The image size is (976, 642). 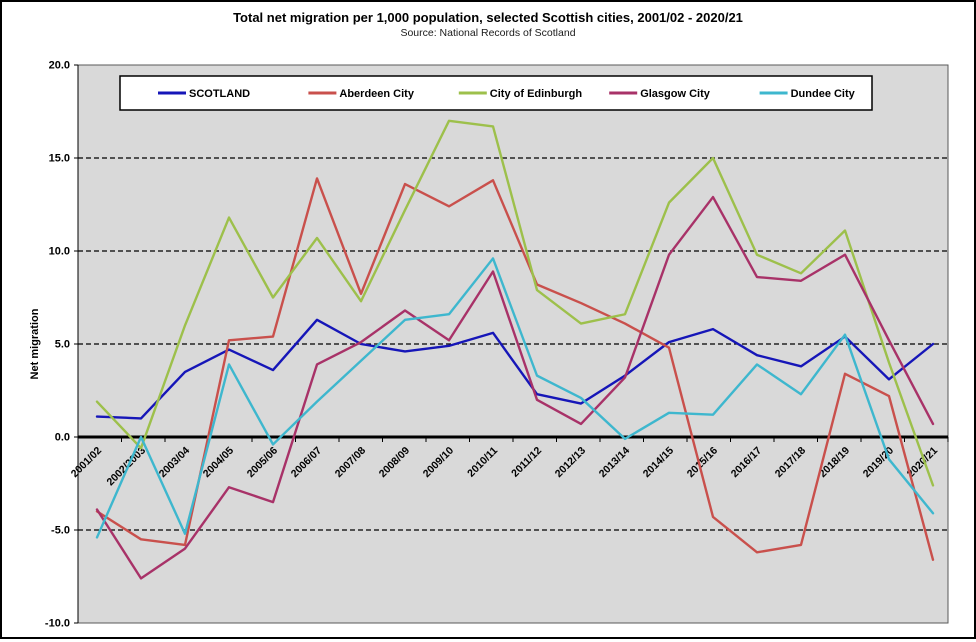 What do you see at coordinates (62, 438) in the screenshot?
I see `y-tick-label: 0.0` at bounding box center [62, 438].